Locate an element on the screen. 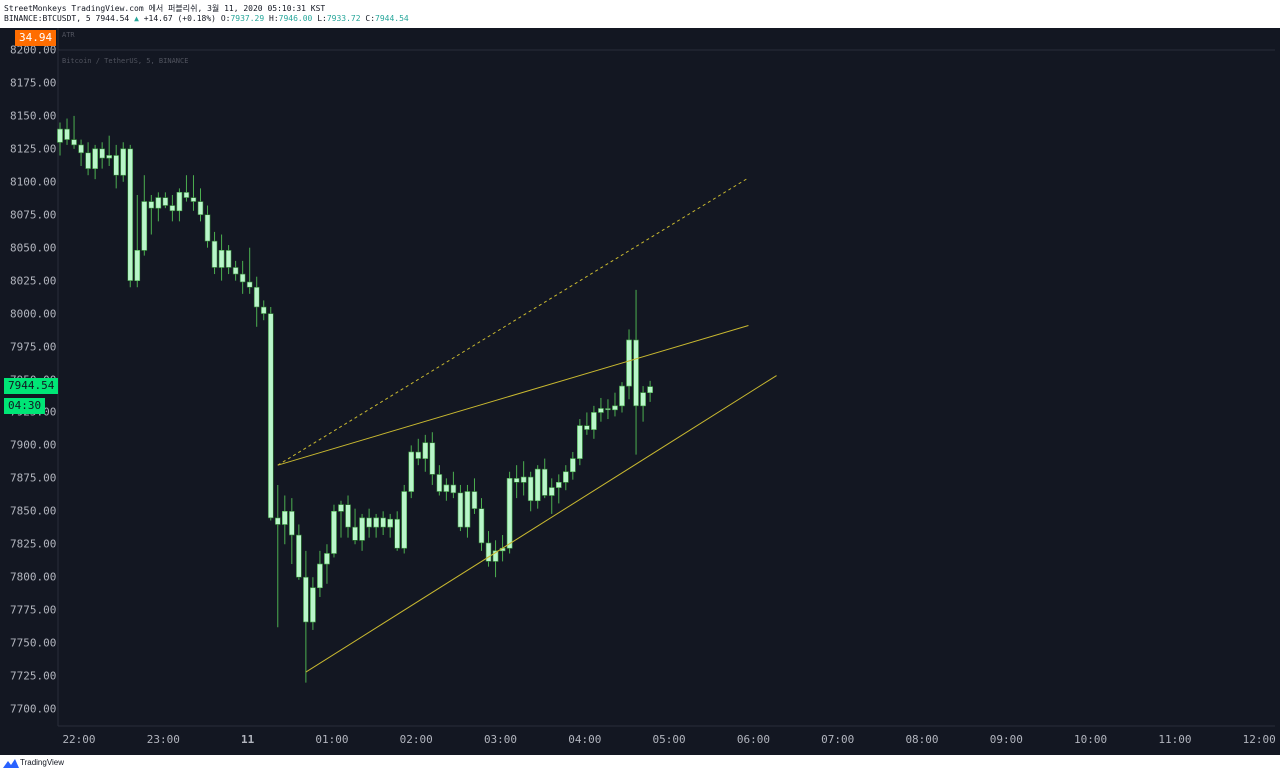 The width and height of the screenshot is (1280, 773). time-tick-label: 12:00 is located at coordinates (1259, 739).